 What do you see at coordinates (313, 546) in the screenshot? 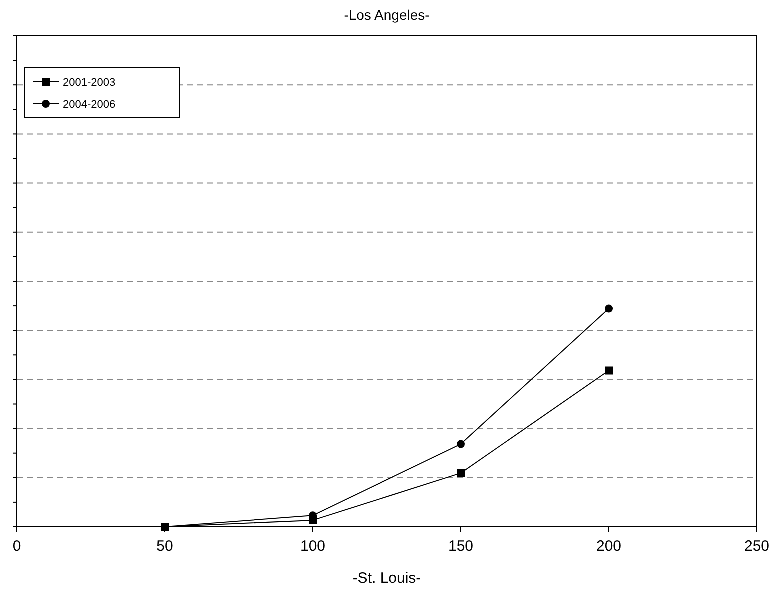
I see `x-tick-label: 100` at bounding box center [313, 546].